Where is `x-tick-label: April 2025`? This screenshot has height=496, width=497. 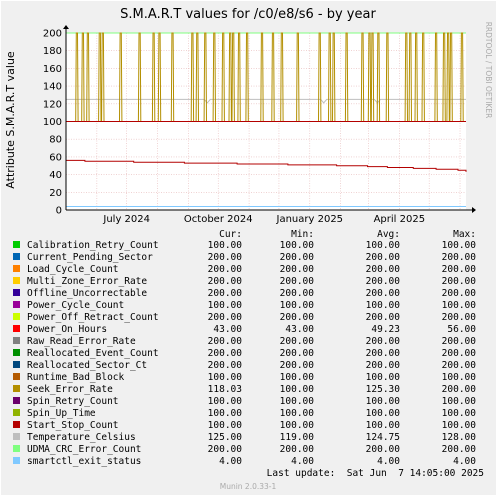
x-tick-label: April 2025 is located at coordinates (399, 219).